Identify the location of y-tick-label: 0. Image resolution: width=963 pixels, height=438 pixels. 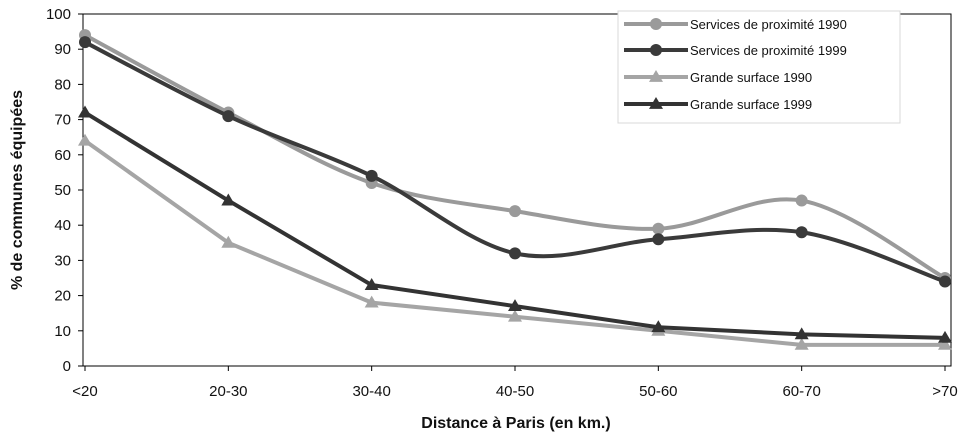
(67, 366).